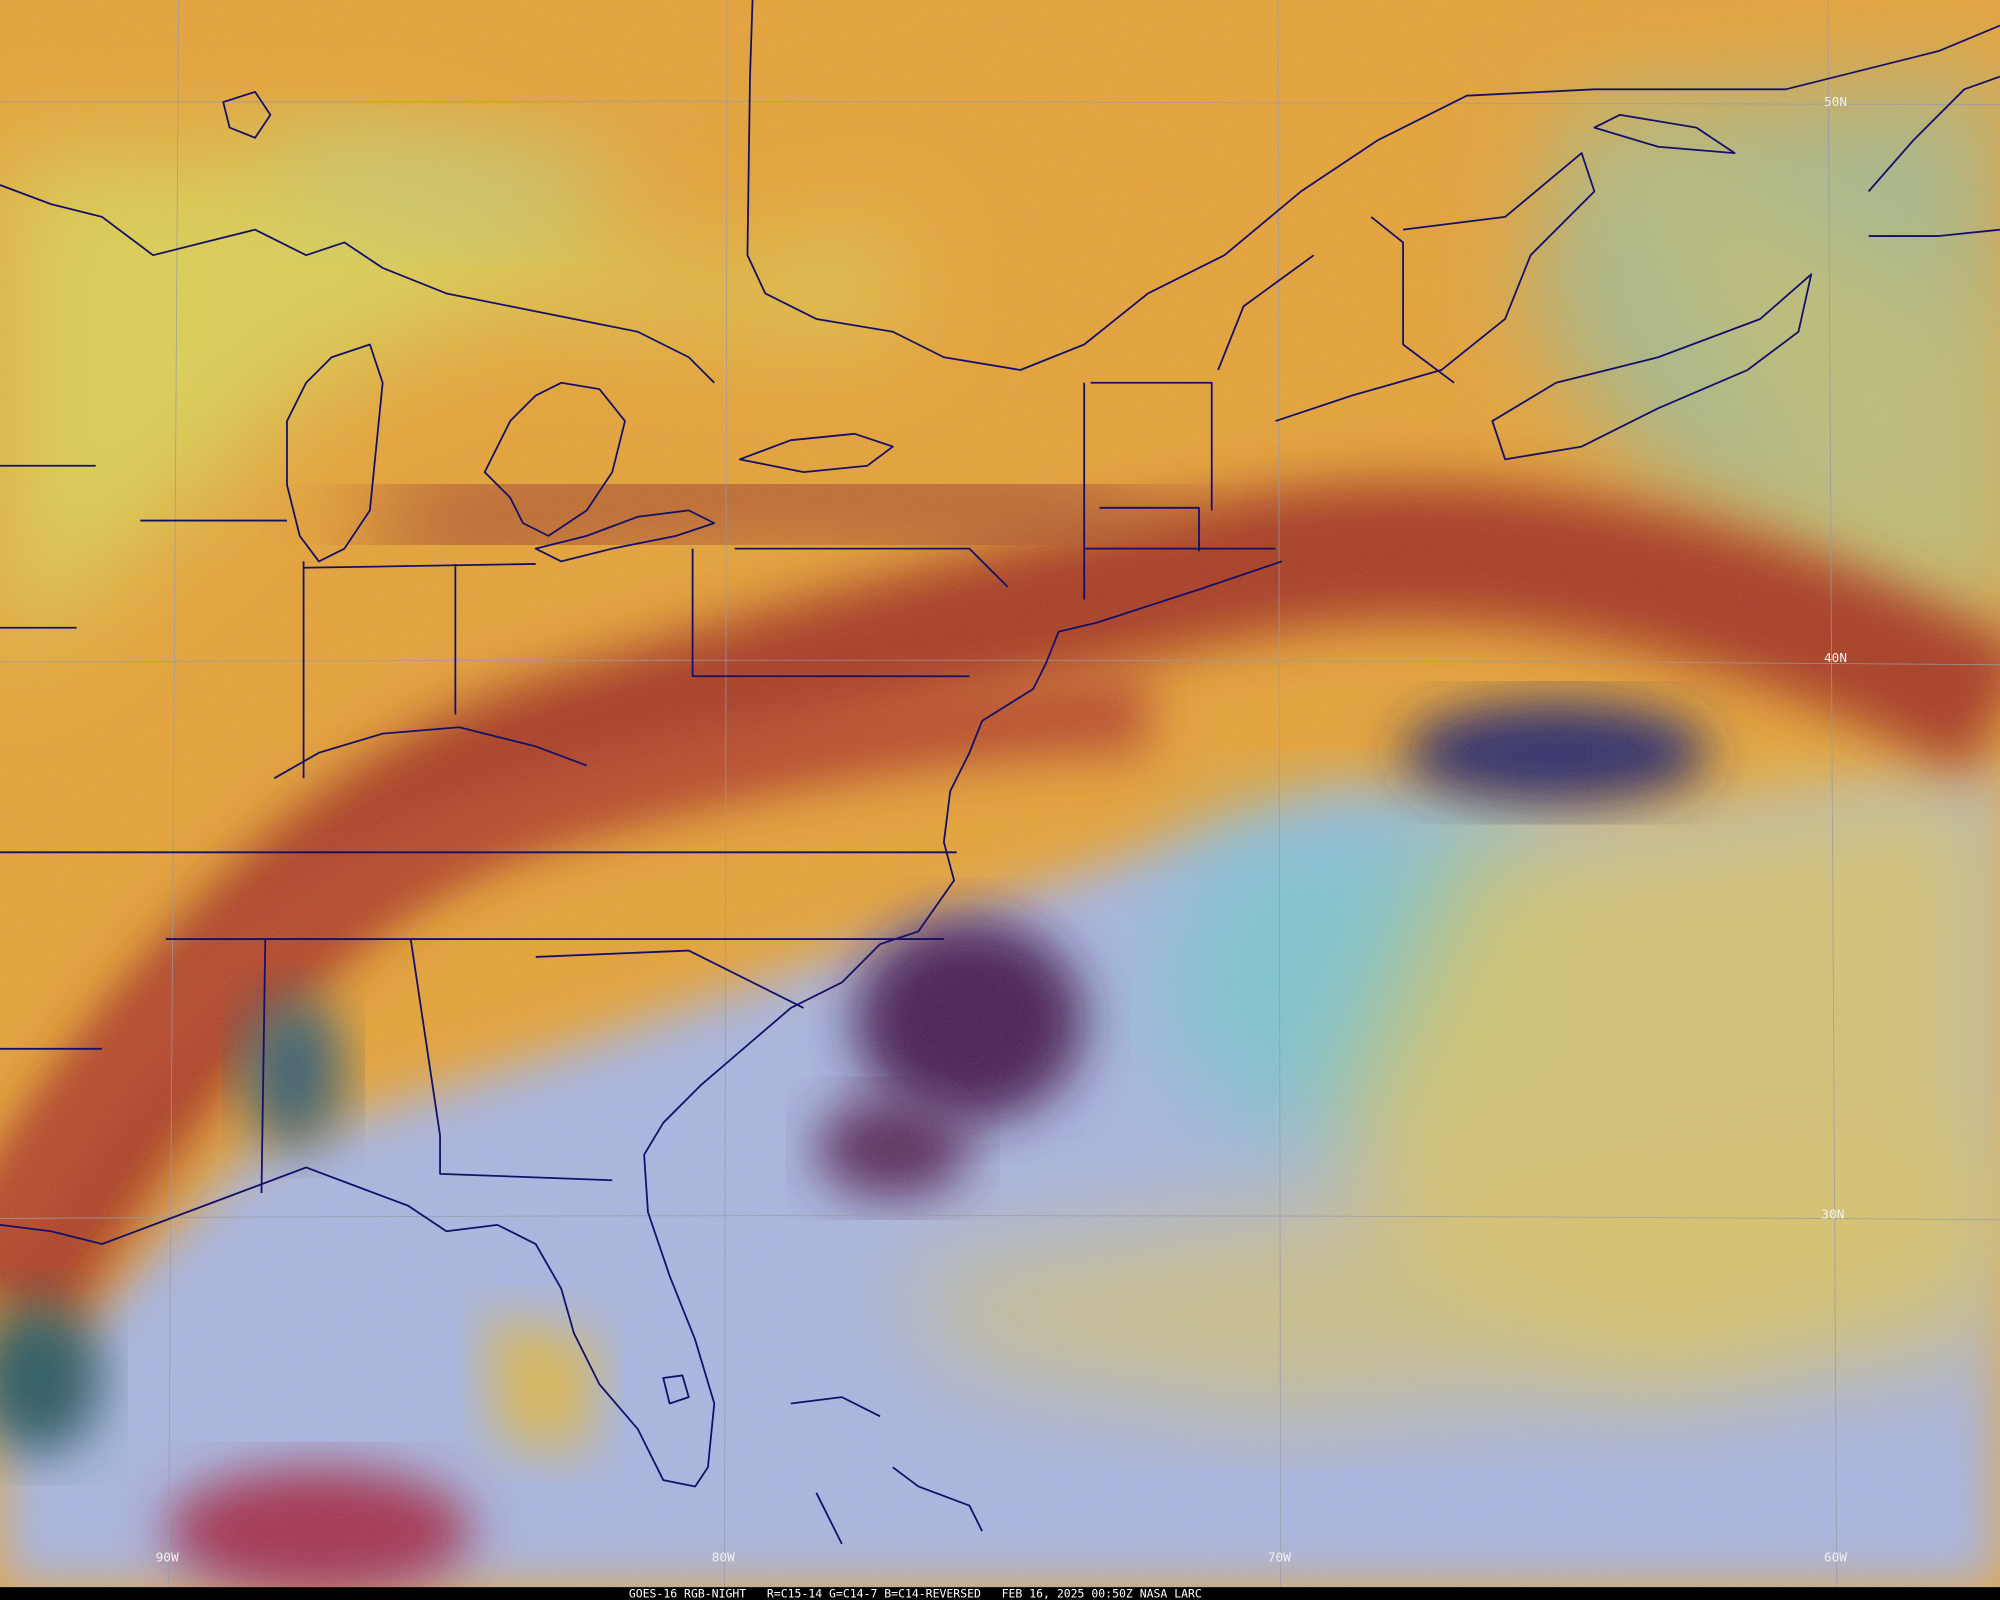  I want to click on lon-label: 80W, so click(723, 1558).